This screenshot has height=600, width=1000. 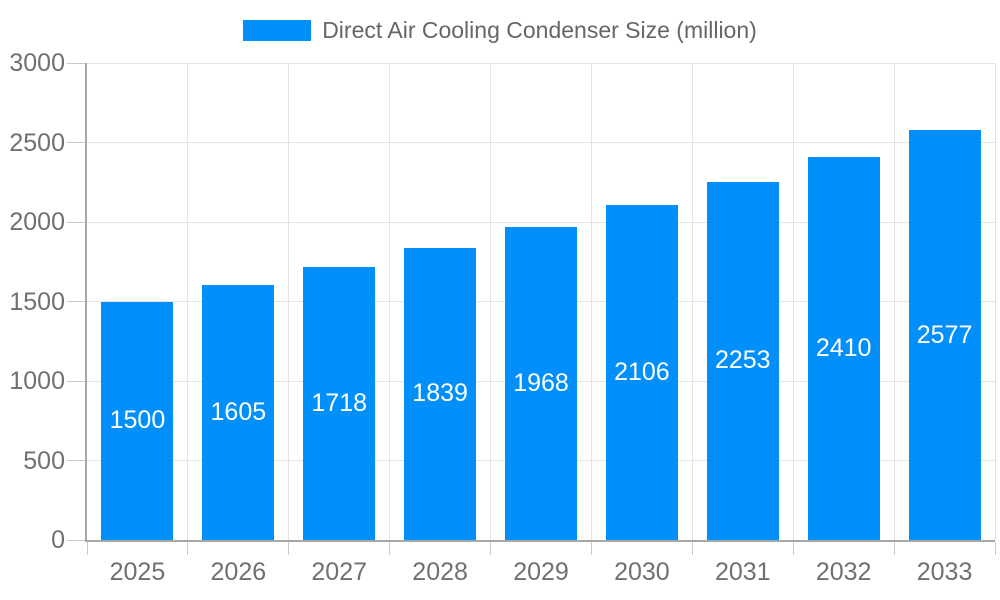 What do you see at coordinates (37, 63) in the screenshot?
I see `y-axis-tick-label: 3000` at bounding box center [37, 63].